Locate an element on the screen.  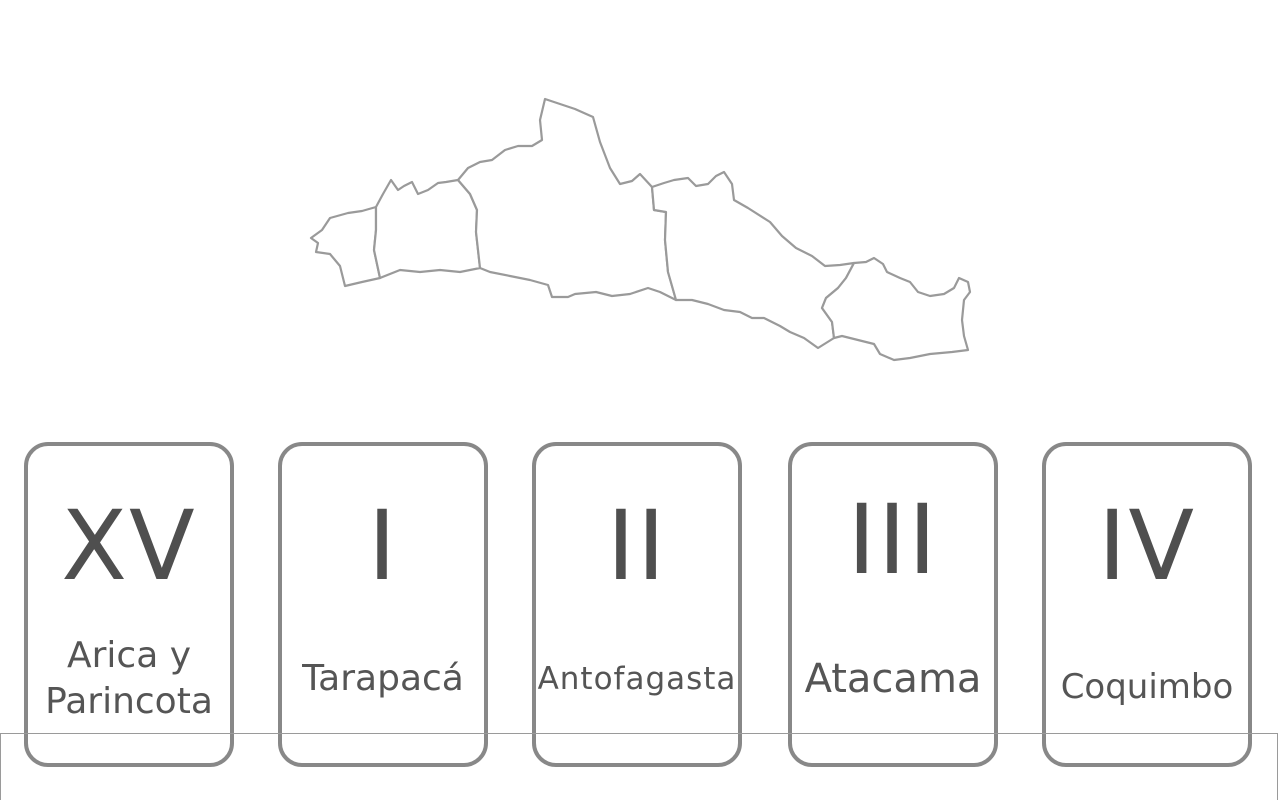
card-region-name: Coquimbo is located at coordinates (1147, 687).